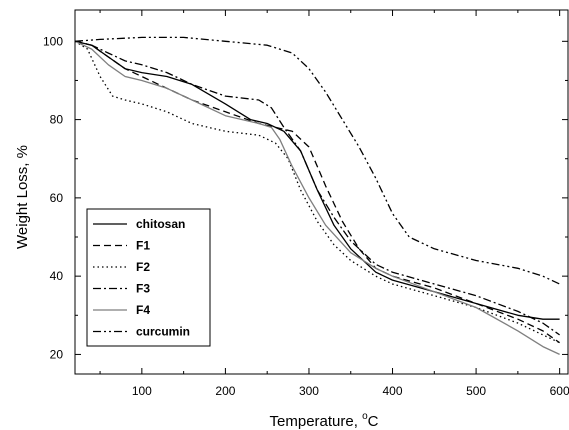  Describe the element at coordinates (163, 332) in the screenshot. I see `legend-label-curcumin: curcumin` at that location.